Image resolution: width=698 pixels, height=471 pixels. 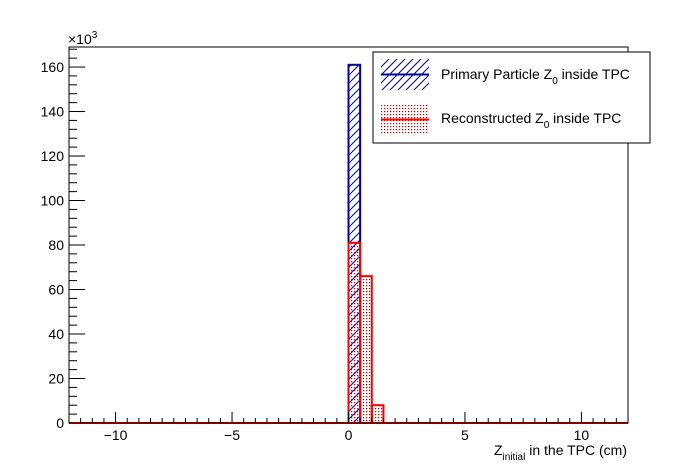 What do you see at coordinates (531, 120) in the screenshot?
I see `legend-label-reconstructed: Reconstructed Z0 inside TPC` at bounding box center [531, 120].